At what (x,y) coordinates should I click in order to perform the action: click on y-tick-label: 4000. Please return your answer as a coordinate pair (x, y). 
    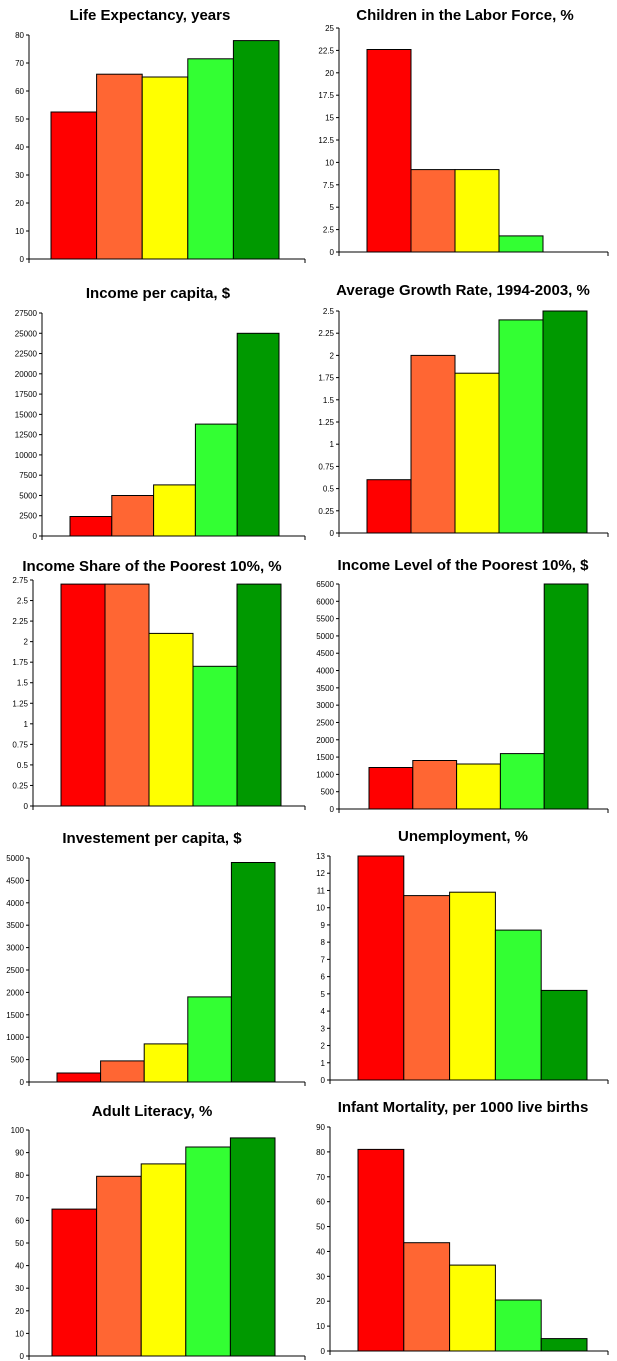
    Looking at the image, I should click on (15, 903).